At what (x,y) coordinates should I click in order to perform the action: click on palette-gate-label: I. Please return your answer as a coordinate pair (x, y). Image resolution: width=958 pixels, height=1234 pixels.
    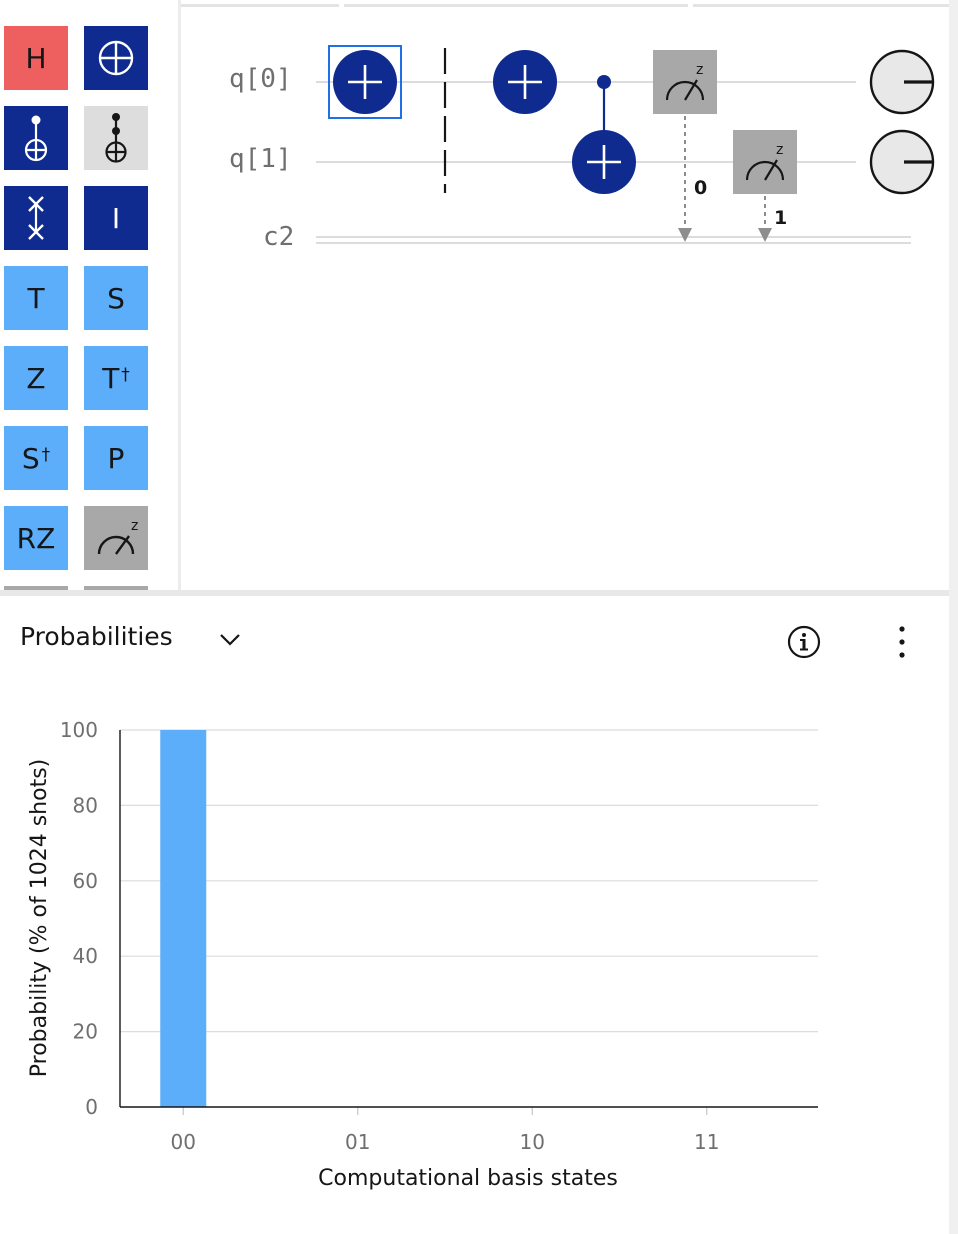
    Looking at the image, I should click on (116, 218).